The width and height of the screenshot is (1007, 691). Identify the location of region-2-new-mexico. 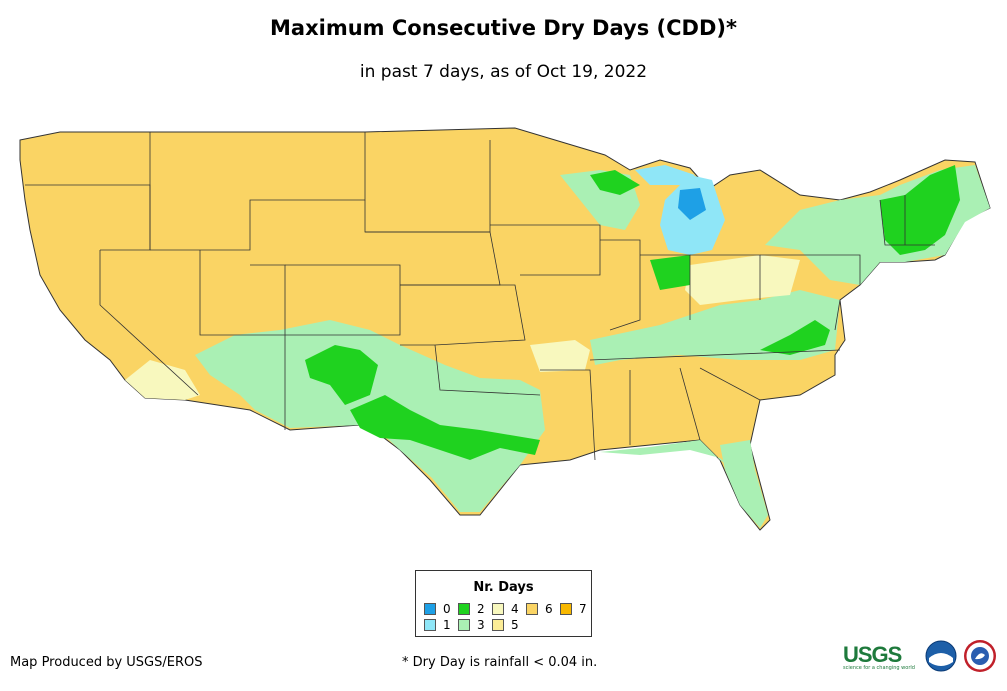
(341, 375).